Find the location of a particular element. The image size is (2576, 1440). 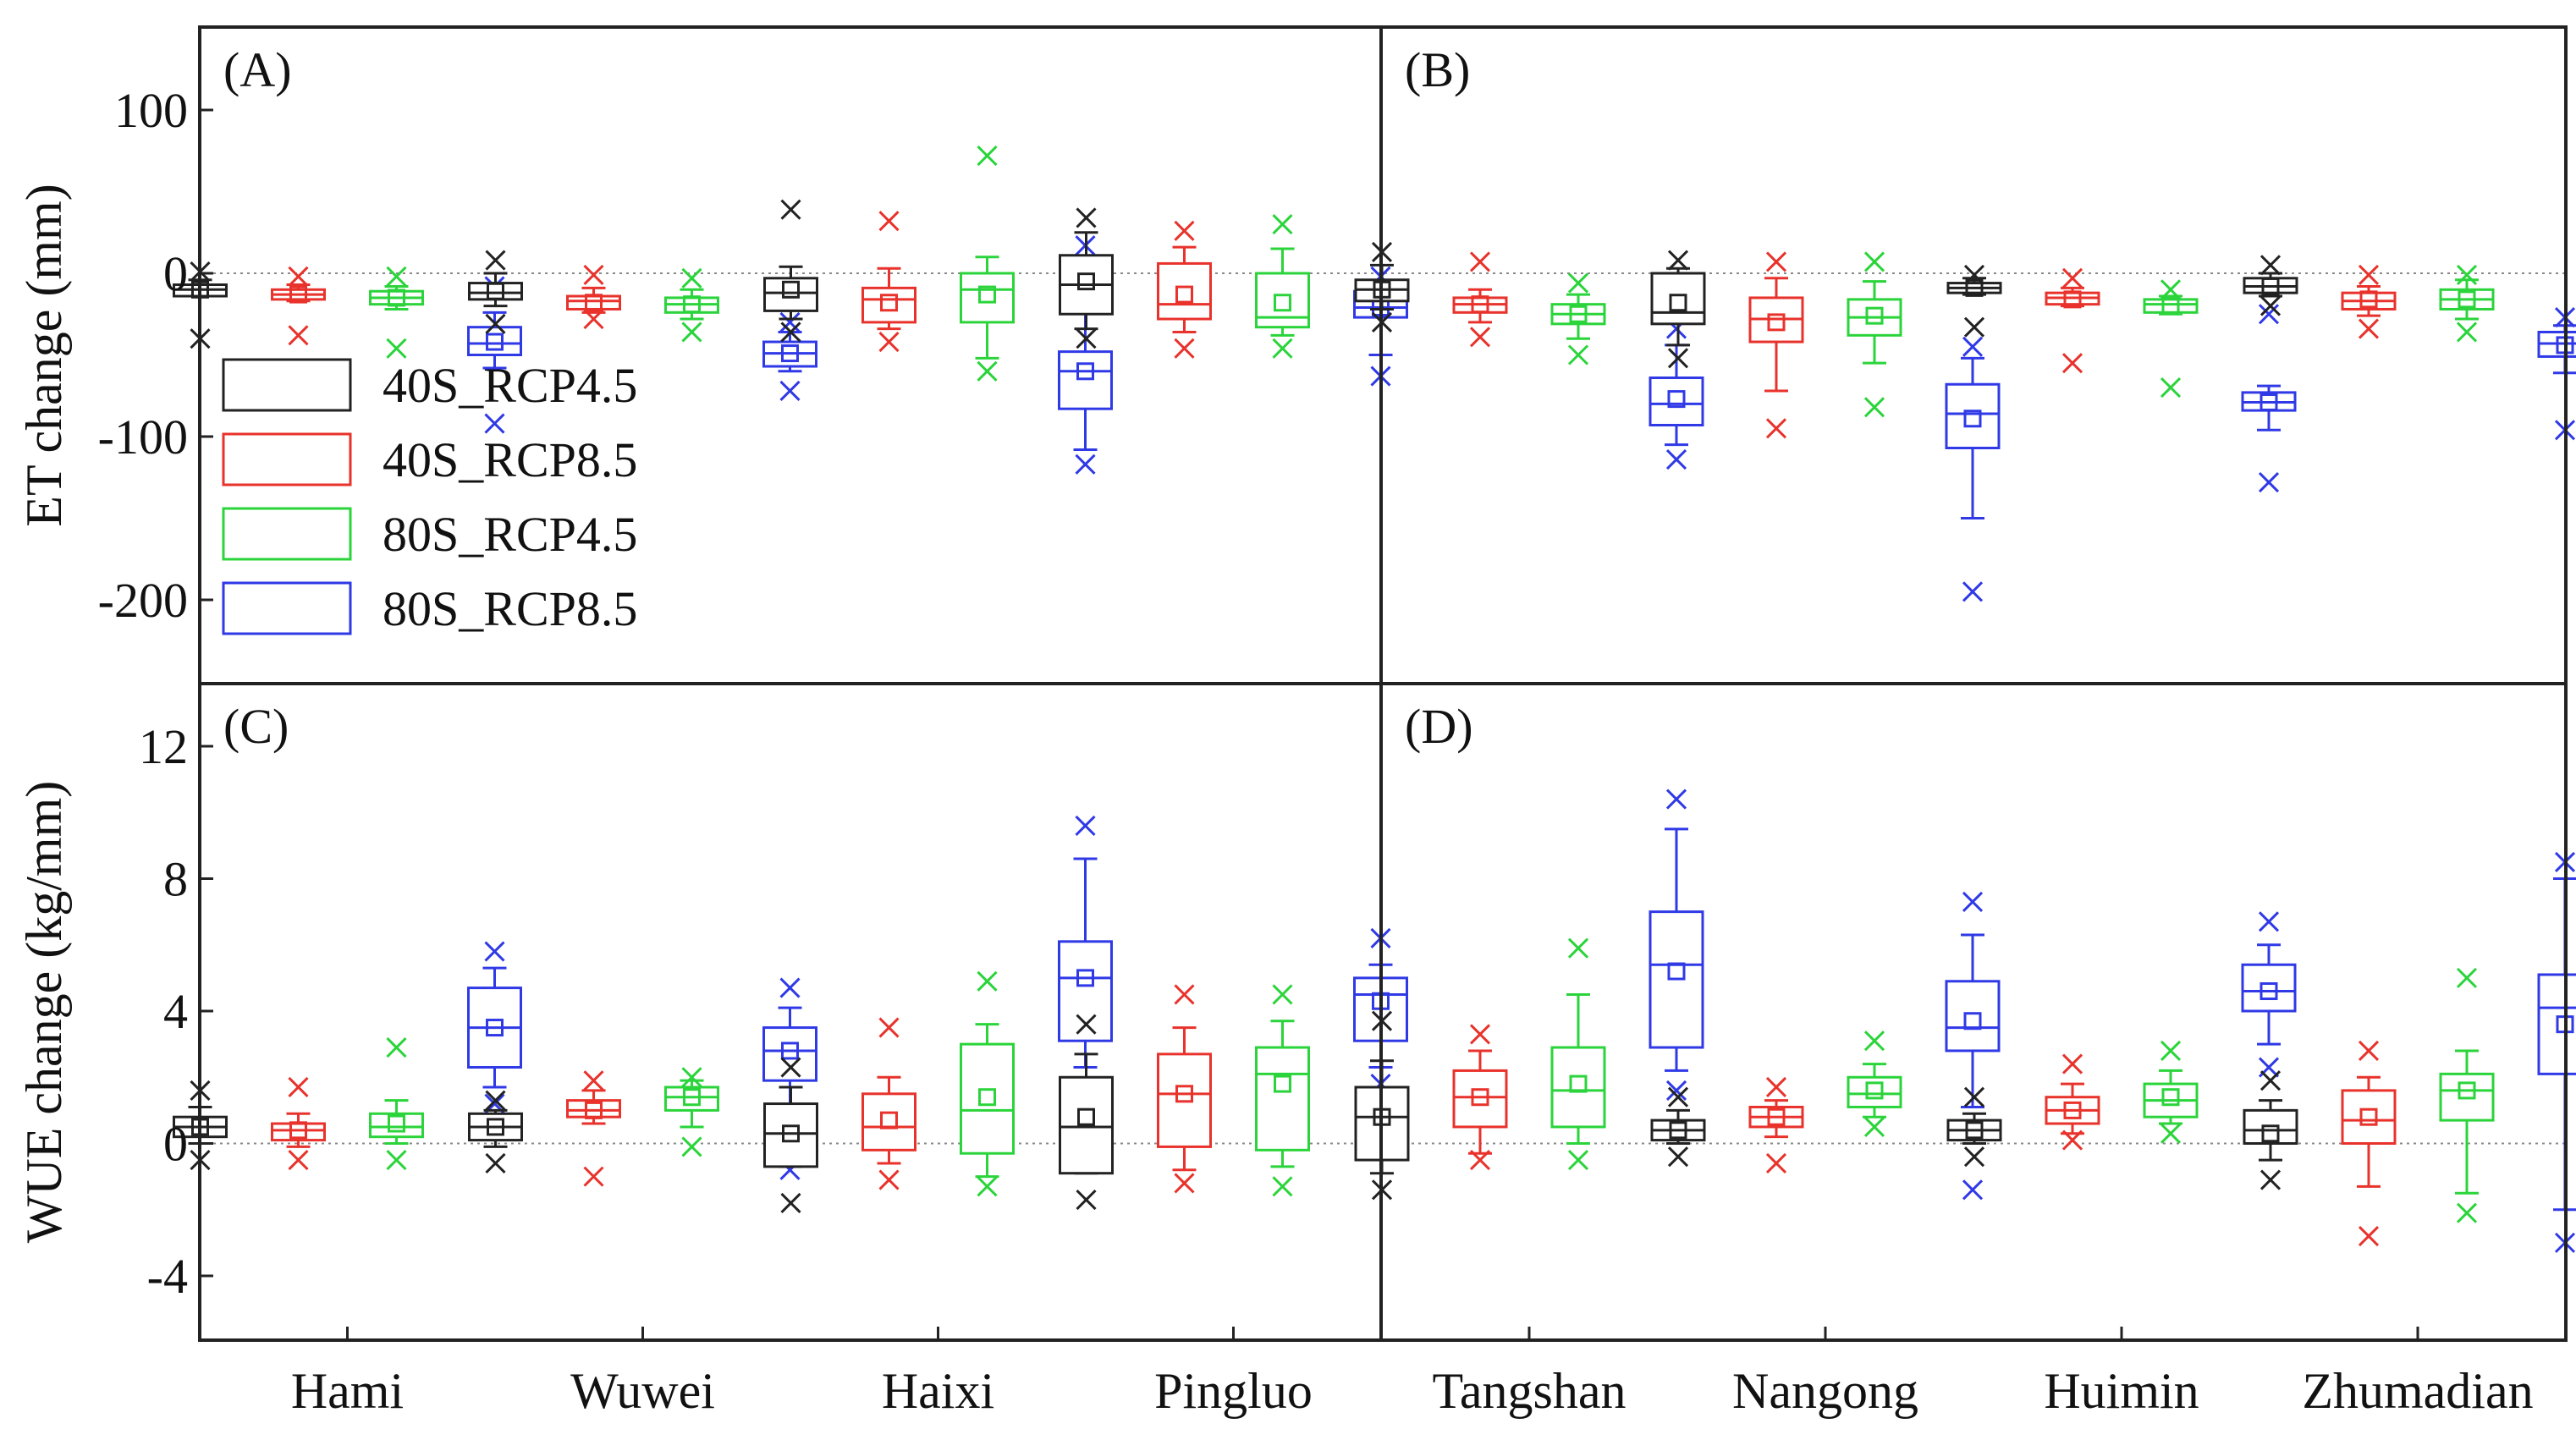

y-tick-label: -200 is located at coordinates (143, 600).